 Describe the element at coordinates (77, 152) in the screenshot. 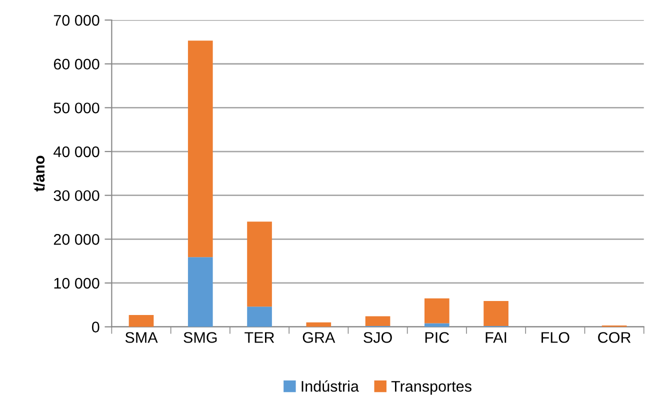

I see `y-tick-label: 40 000` at that location.